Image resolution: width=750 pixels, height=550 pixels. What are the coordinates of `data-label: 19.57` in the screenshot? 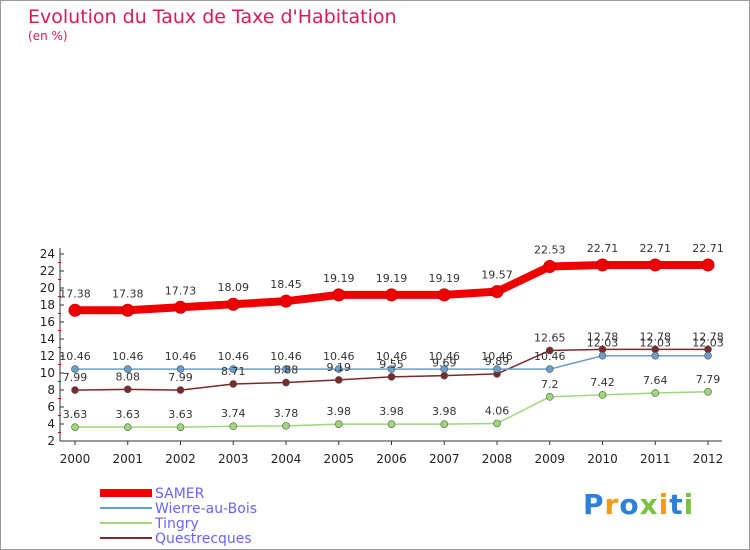 It's located at (497, 275).